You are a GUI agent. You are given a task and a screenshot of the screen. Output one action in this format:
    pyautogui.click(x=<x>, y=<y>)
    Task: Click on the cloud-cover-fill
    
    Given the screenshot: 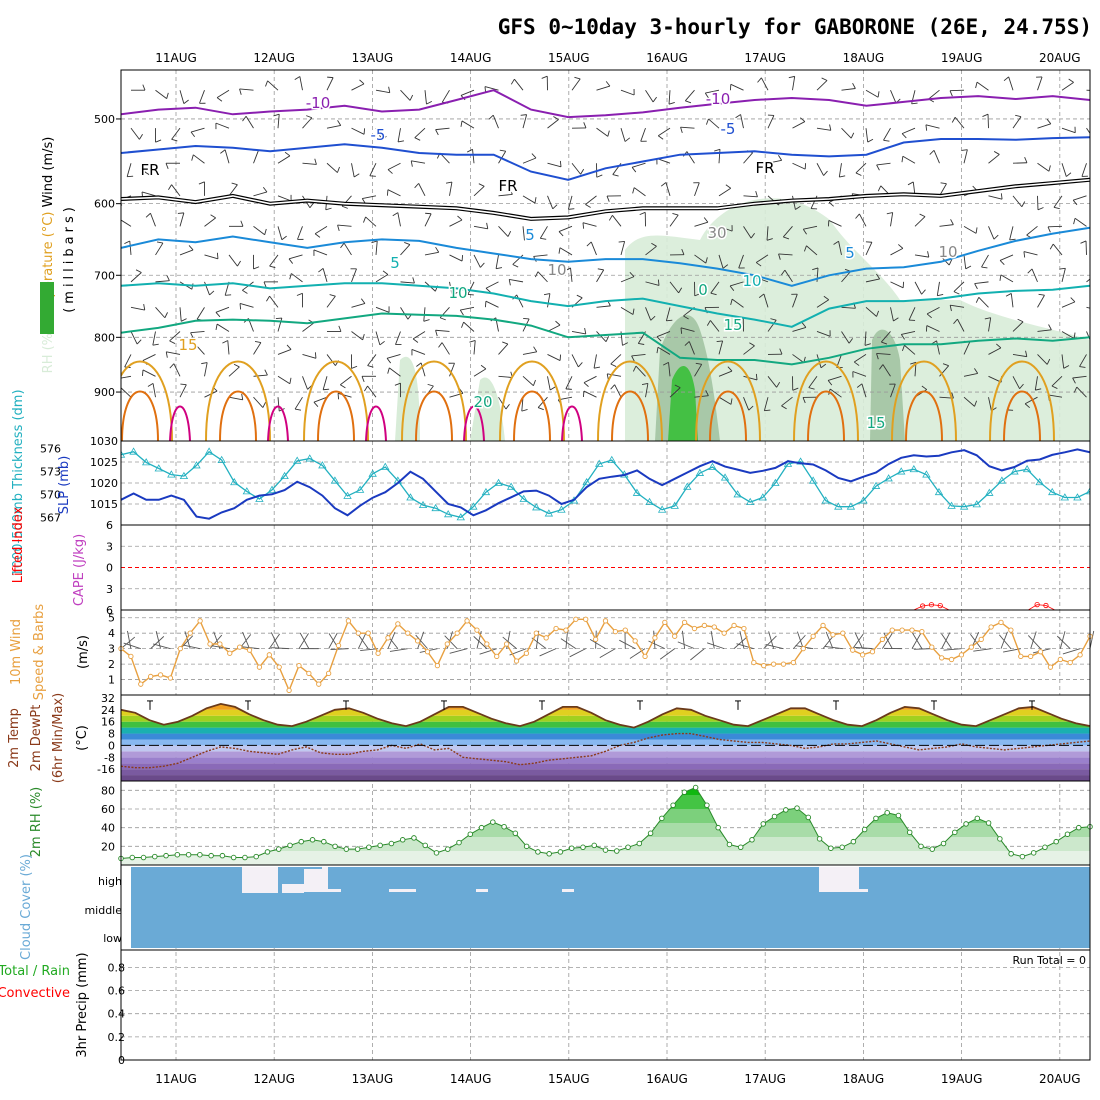 What is the action you would take?
    pyautogui.click(x=610, y=907)
    